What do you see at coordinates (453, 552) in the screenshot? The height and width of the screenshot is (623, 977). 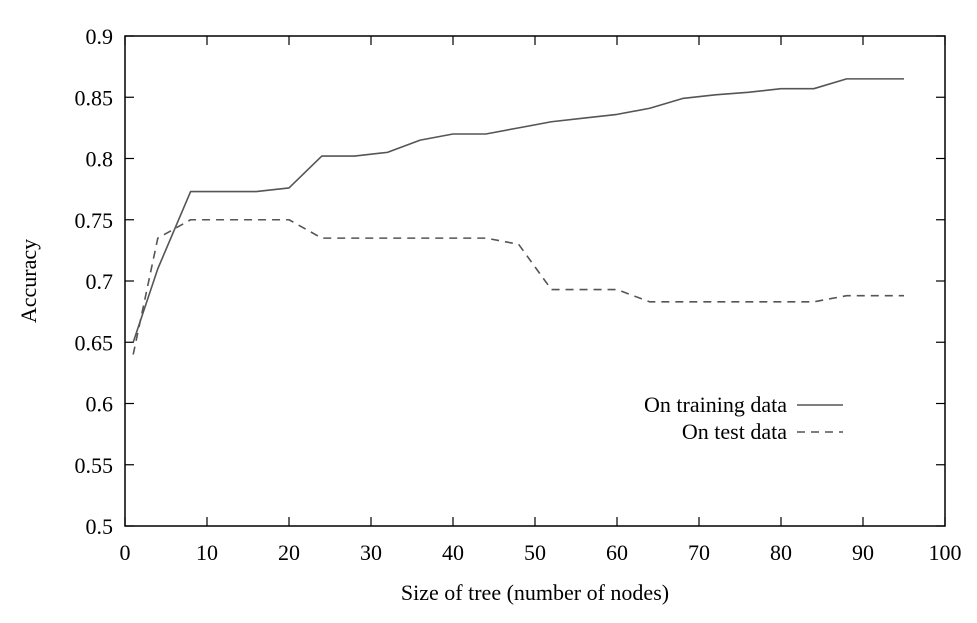 I see `x-tick-label: 40` at bounding box center [453, 552].